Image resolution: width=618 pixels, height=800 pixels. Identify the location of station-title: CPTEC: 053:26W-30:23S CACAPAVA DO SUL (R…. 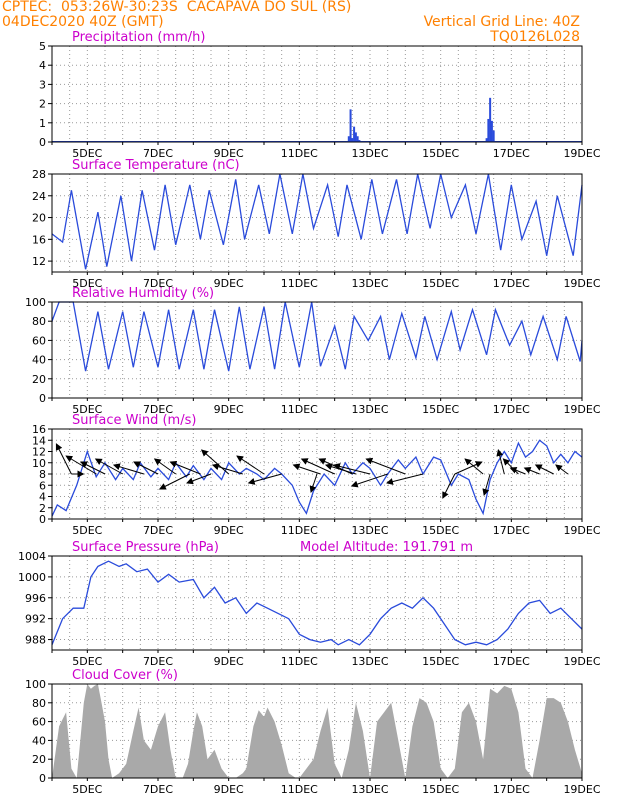
(177, 7).